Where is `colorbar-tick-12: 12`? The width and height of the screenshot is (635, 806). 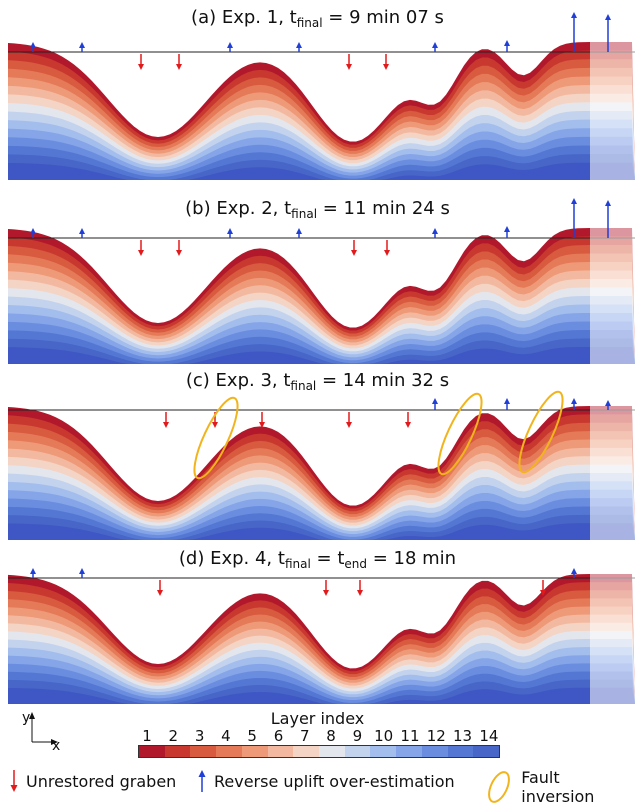
colorbar-tick-12: 12 is located at coordinates (436, 736).